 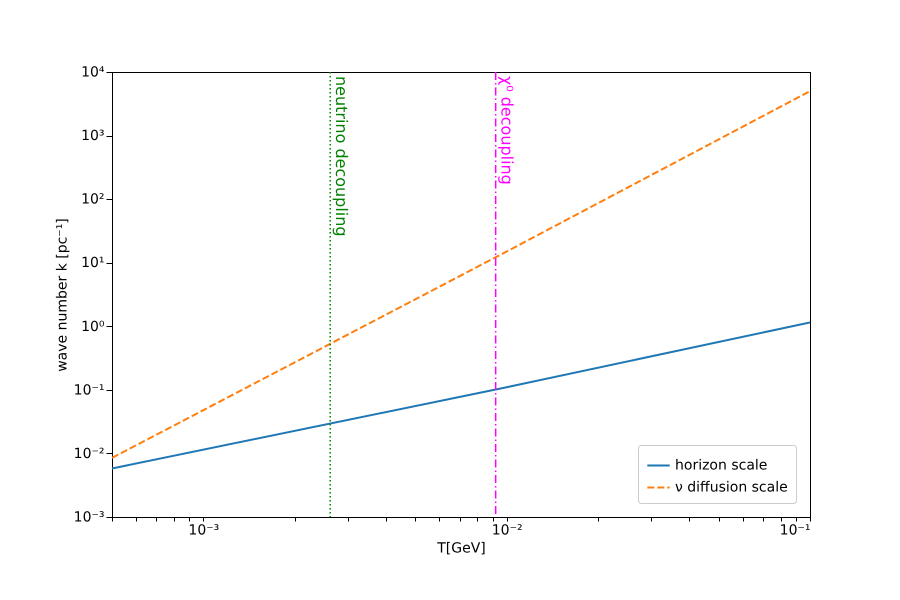 I want to click on y-tick-label: 10⁰, so click(x=93, y=326).